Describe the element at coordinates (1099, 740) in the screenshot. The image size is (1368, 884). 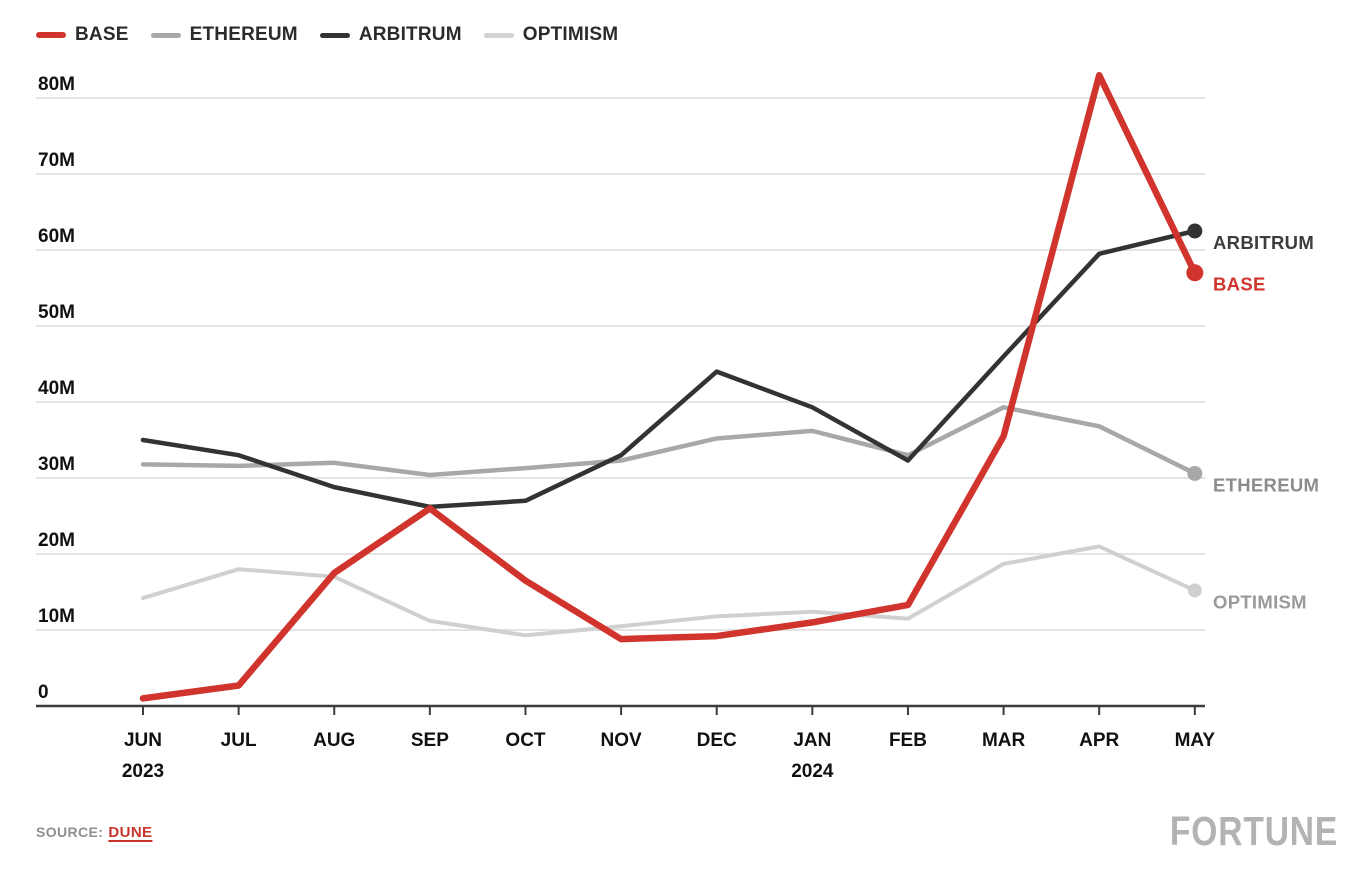
I see `x-axis-label: APR` at that location.